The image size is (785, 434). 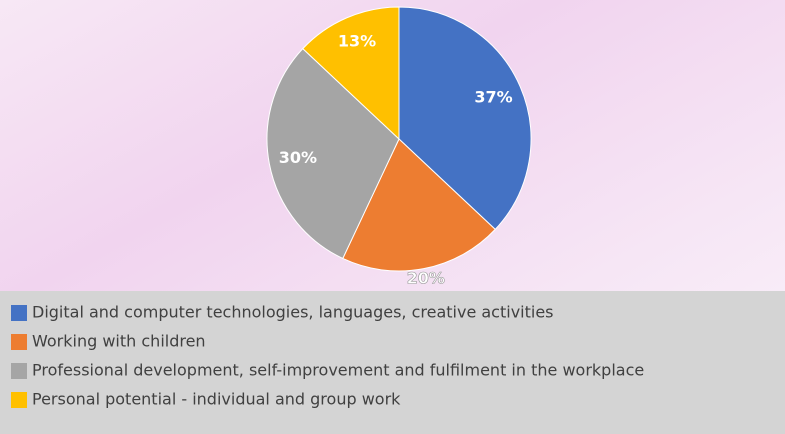 What do you see at coordinates (119, 341) in the screenshot?
I see `legend-label: Working with children` at bounding box center [119, 341].